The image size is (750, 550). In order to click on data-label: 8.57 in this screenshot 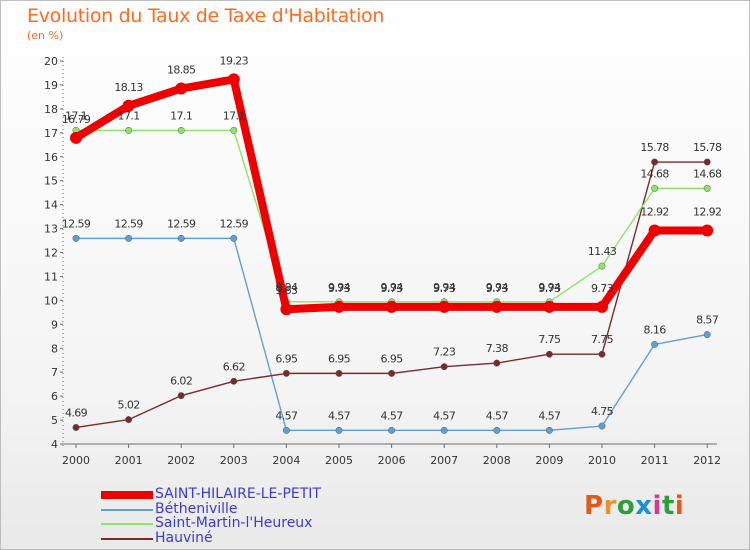, I will do `click(707, 320)`.